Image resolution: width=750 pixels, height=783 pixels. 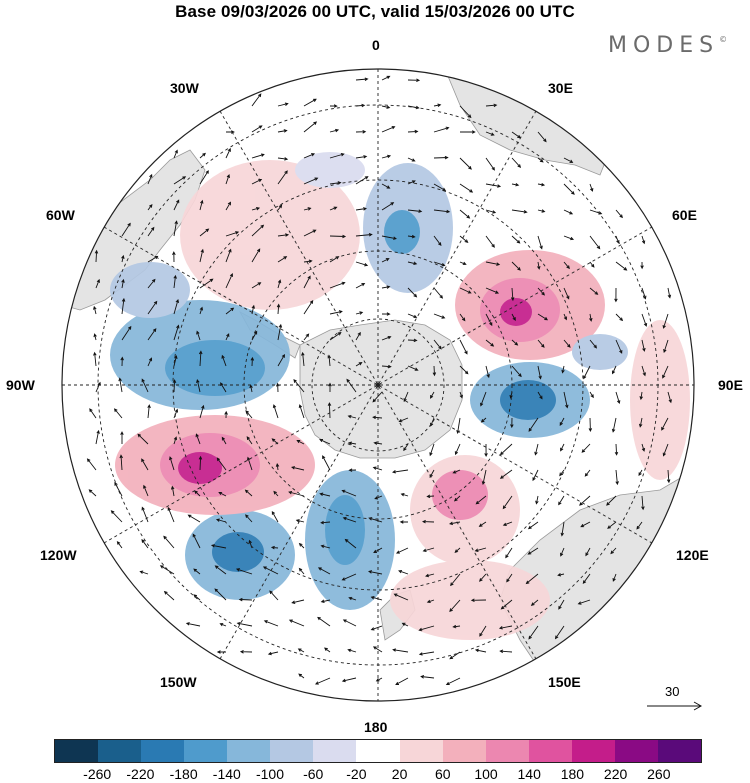 I want to click on colorbar-tick-label: -260, so click(x=97, y=774).